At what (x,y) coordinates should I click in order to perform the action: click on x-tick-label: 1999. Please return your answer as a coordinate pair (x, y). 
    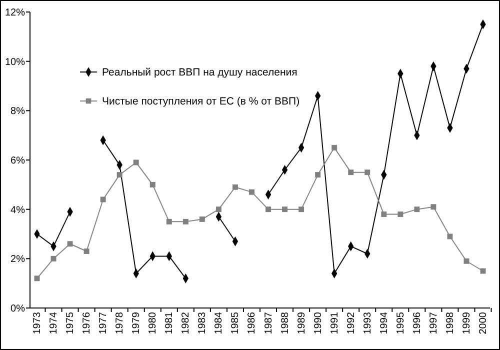
    Looking at the image, I should click on (466, 323).